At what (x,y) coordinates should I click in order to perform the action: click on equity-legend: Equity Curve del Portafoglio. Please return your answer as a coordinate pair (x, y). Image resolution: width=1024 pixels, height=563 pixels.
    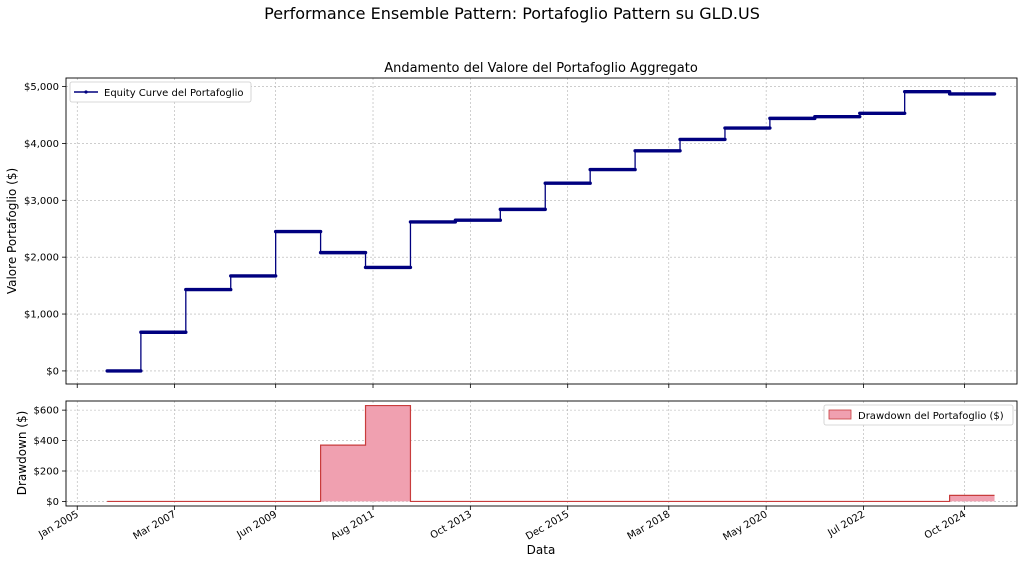
    Looking at the image, I should click on (160, 92).